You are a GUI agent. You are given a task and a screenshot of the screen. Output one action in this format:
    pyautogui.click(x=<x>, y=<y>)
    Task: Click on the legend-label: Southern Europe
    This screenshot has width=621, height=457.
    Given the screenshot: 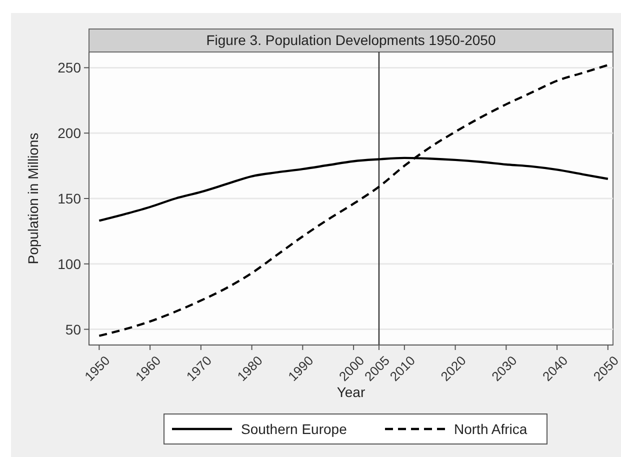 What is the action you would take?
    pyautogui.click(x=294, y=429)
    